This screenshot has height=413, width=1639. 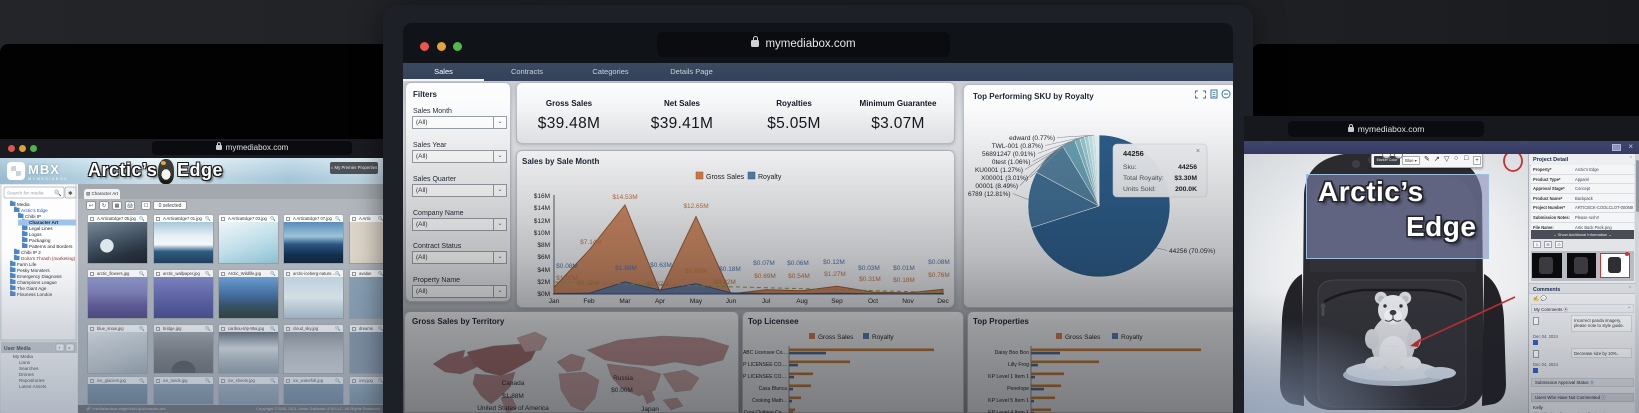 I want to click on svg-text: $1.68M, so click(x=696, y=271).